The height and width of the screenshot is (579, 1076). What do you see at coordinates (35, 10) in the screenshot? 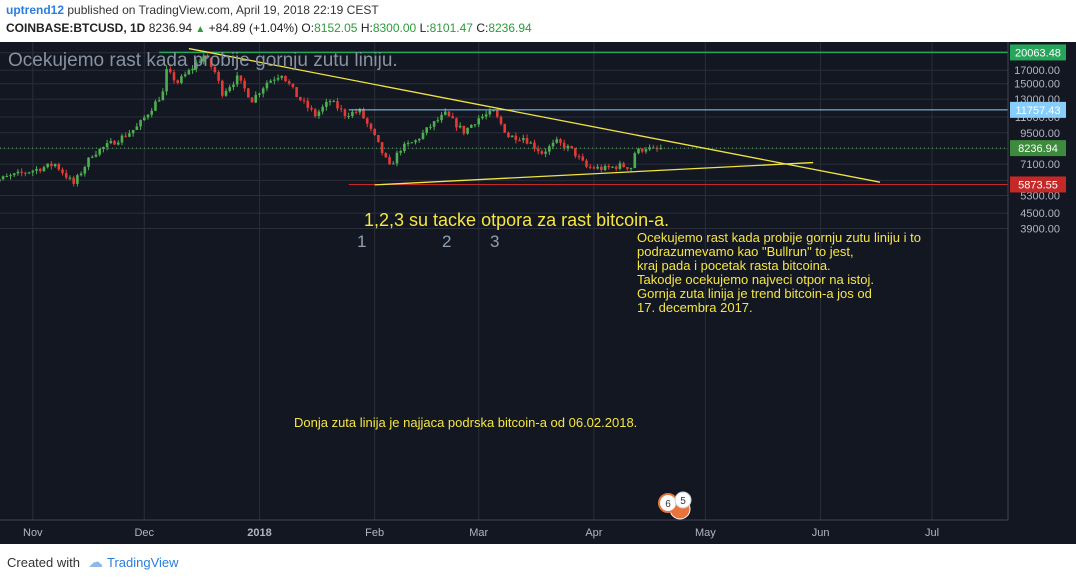
I see `author-link: uptrend12` at bounding box center [35, 10].